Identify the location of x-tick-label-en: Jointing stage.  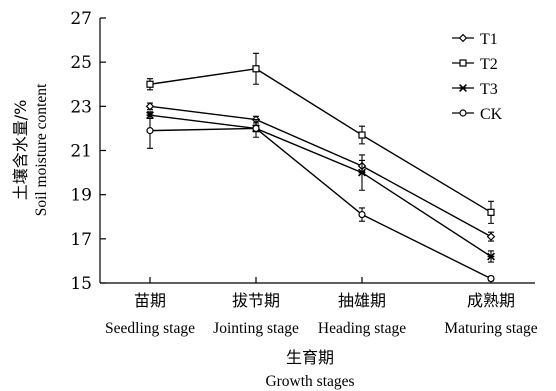
(256, 328).